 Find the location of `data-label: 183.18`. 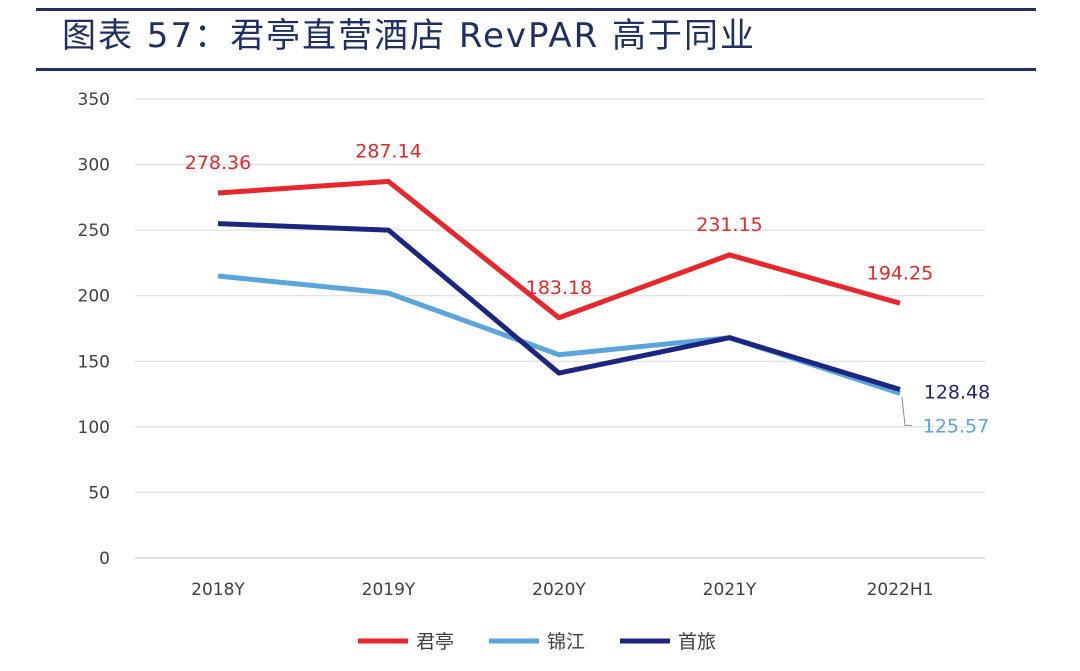

data-label: 183.18 is located at coordinates (559, 288).